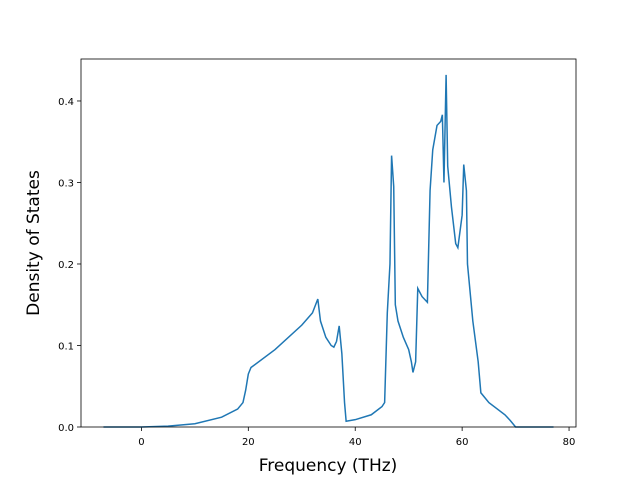  What do you see at coordinates (66, 428) in the screenshot?
I see `y-tick-label: 0.0` at bounding box center [66, 428].